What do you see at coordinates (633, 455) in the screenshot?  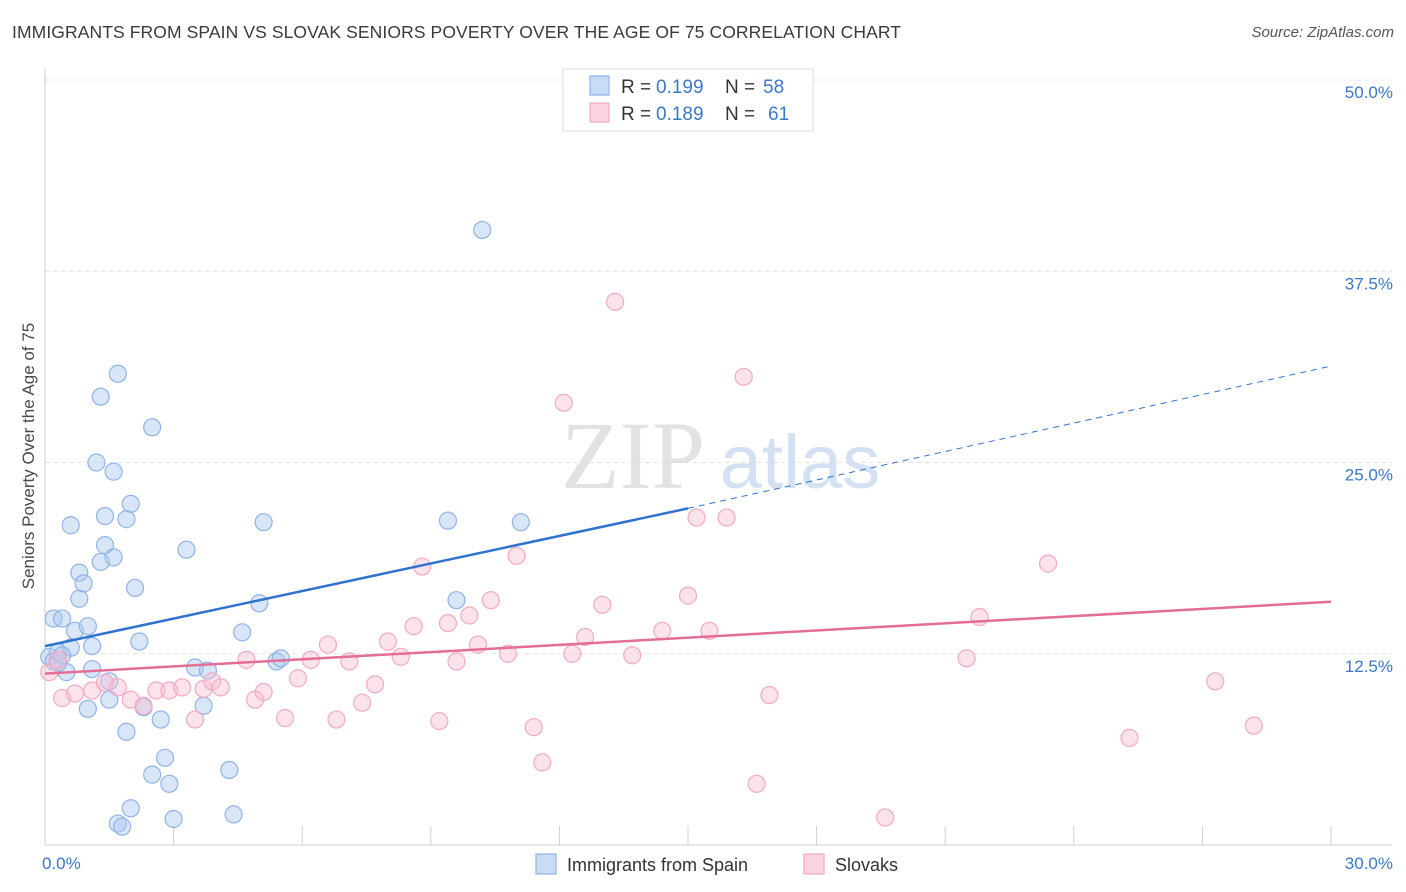 I see `watermark-zip: ZIP` at bounding box center [633, 455].